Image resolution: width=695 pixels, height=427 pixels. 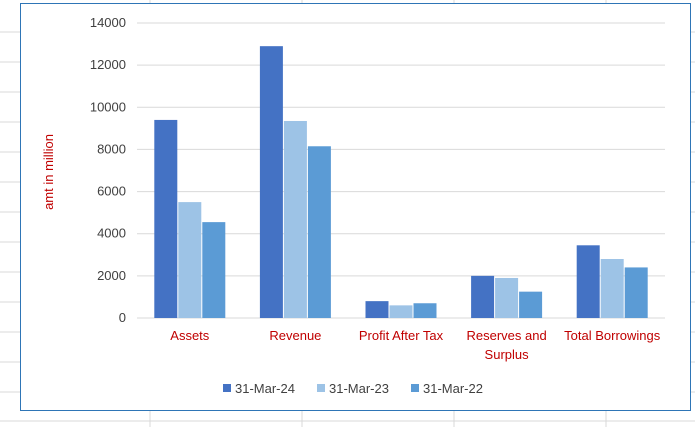 I want to click on y-tick-label: 0, so click(x=122, y=317).